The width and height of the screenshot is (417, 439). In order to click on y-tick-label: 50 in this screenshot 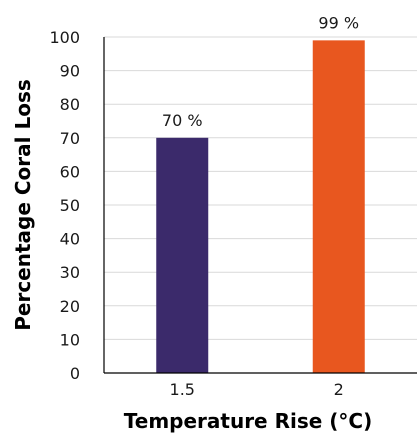, I will do `click(70, 205)`.